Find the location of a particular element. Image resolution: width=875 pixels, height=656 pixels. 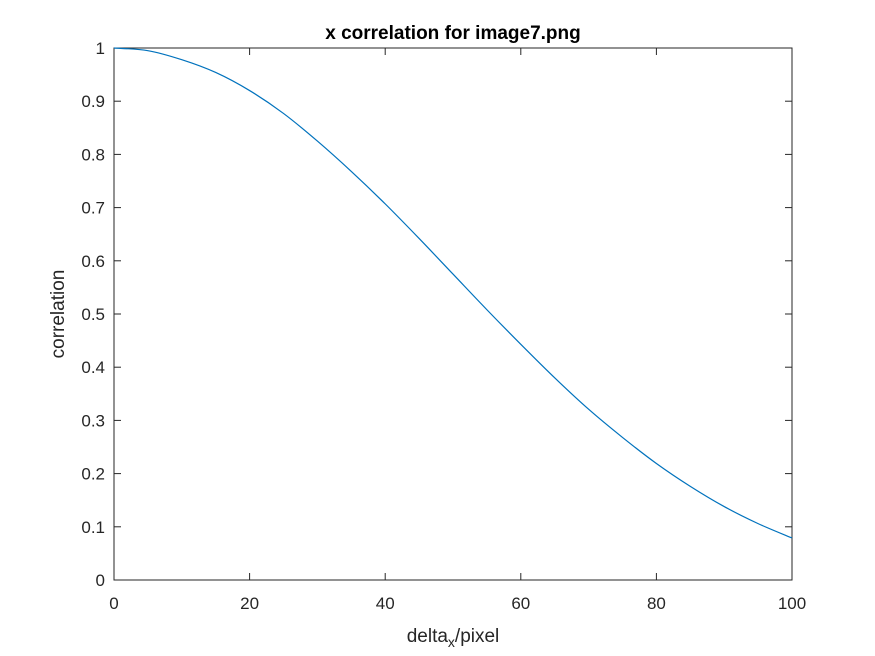

y-tick-label: 1 is located at coordinates (100, 48).